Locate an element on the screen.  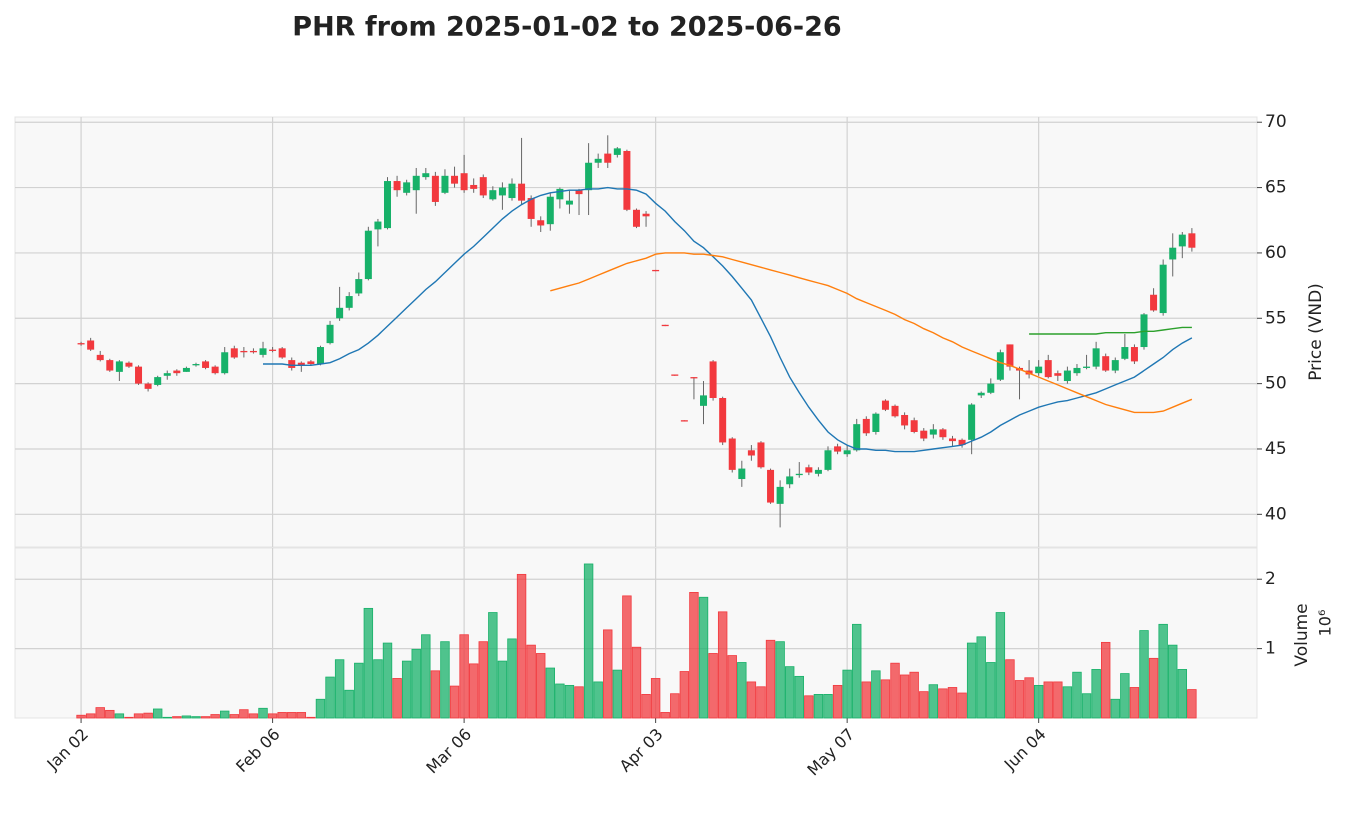
x-tick-label: Jan 02 is located at coordinates (68, 750).